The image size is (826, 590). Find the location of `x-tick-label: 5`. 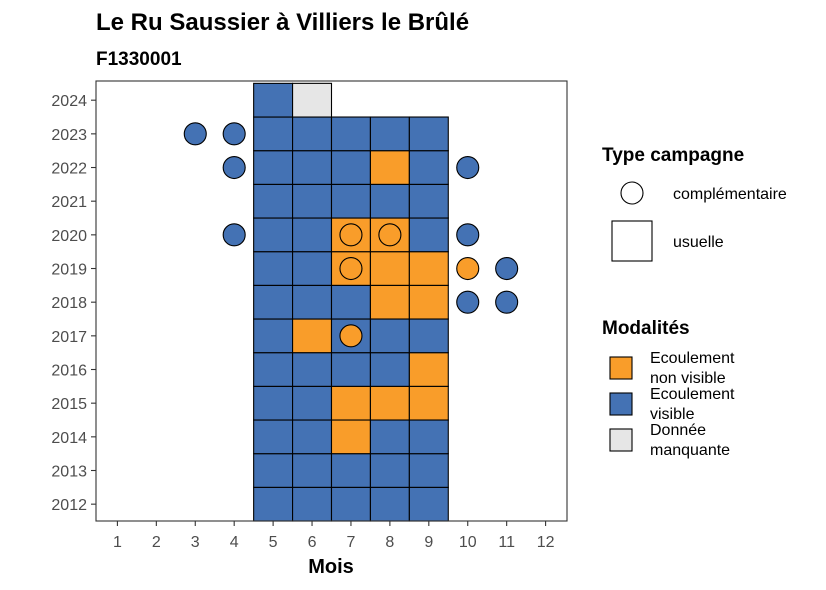

x-tick-label: 5 is located at coordinates (273, 542).